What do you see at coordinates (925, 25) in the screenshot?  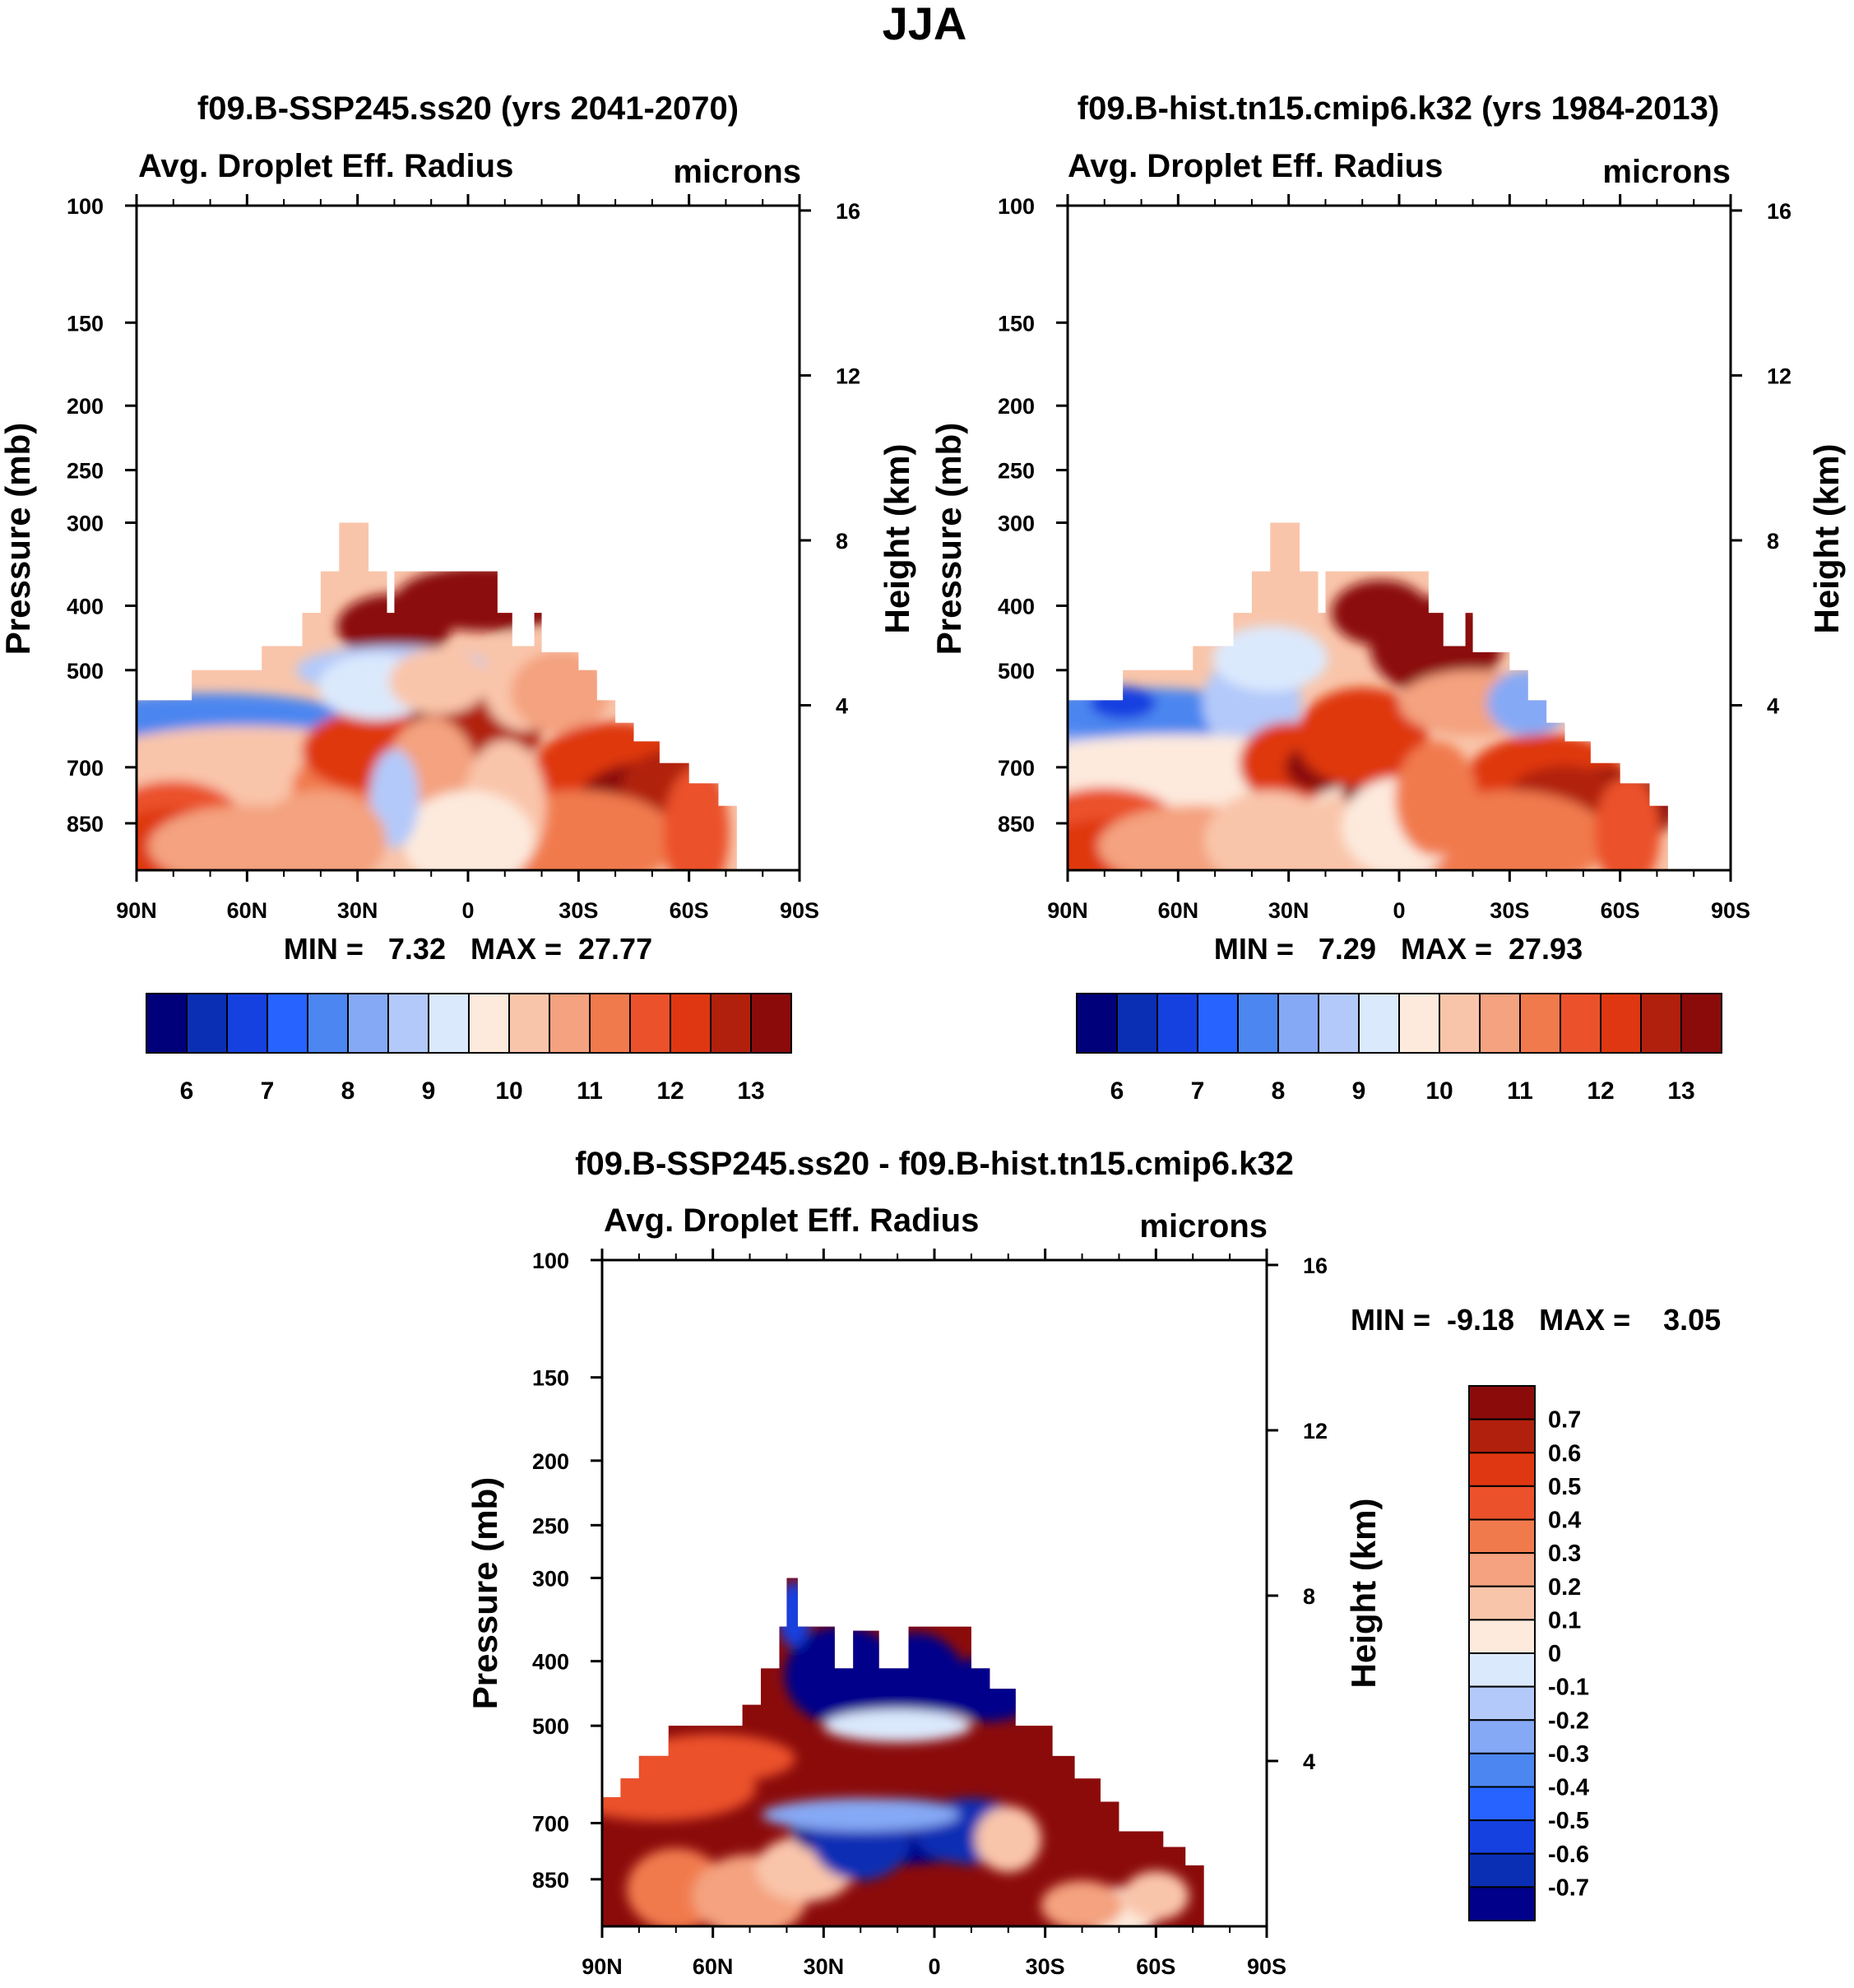 I see `figure-title: JJA` at bounding box center [925, 25].